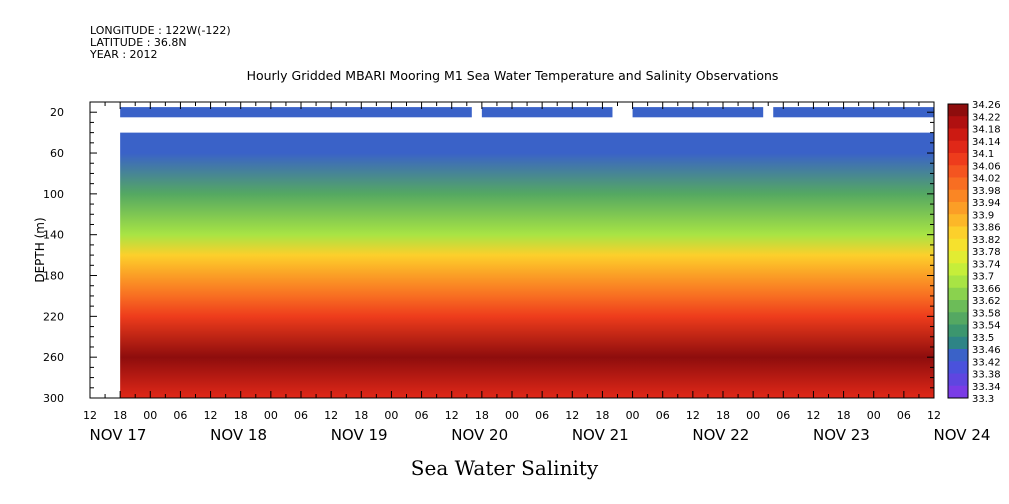  Describe the element at coordinates (986, 264) in the screenshot. I see `colorbar-level-label: 33.74` at that location.